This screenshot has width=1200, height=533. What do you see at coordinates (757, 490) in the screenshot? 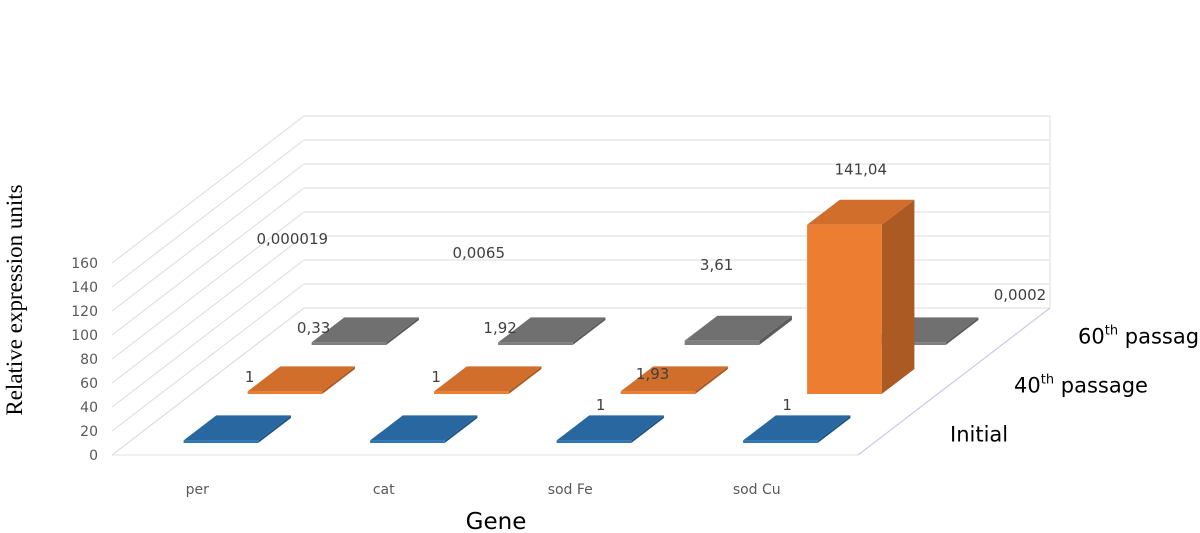
I see `category-label: sod Cu` at bounding box center [757, 490].